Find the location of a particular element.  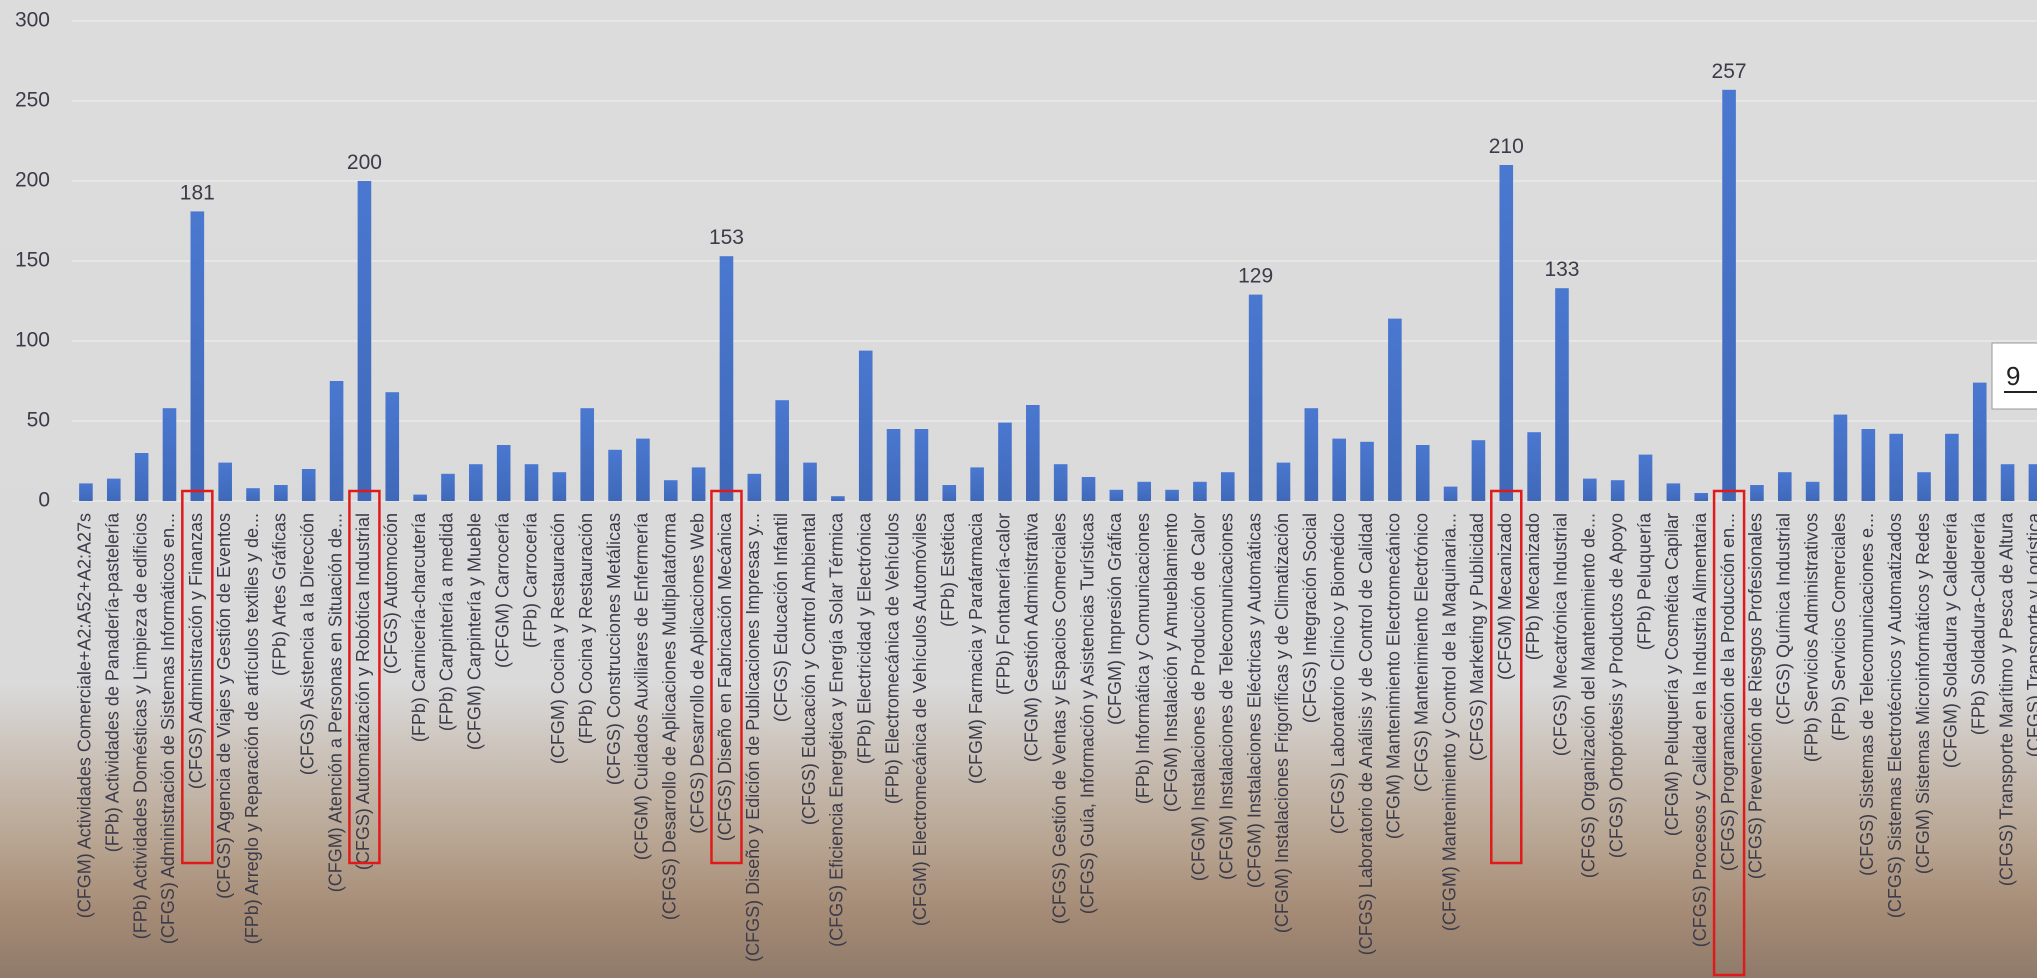

x-tick-label: (CFGS) Asistencia a la Dirección is located at coordinates (307, 644).